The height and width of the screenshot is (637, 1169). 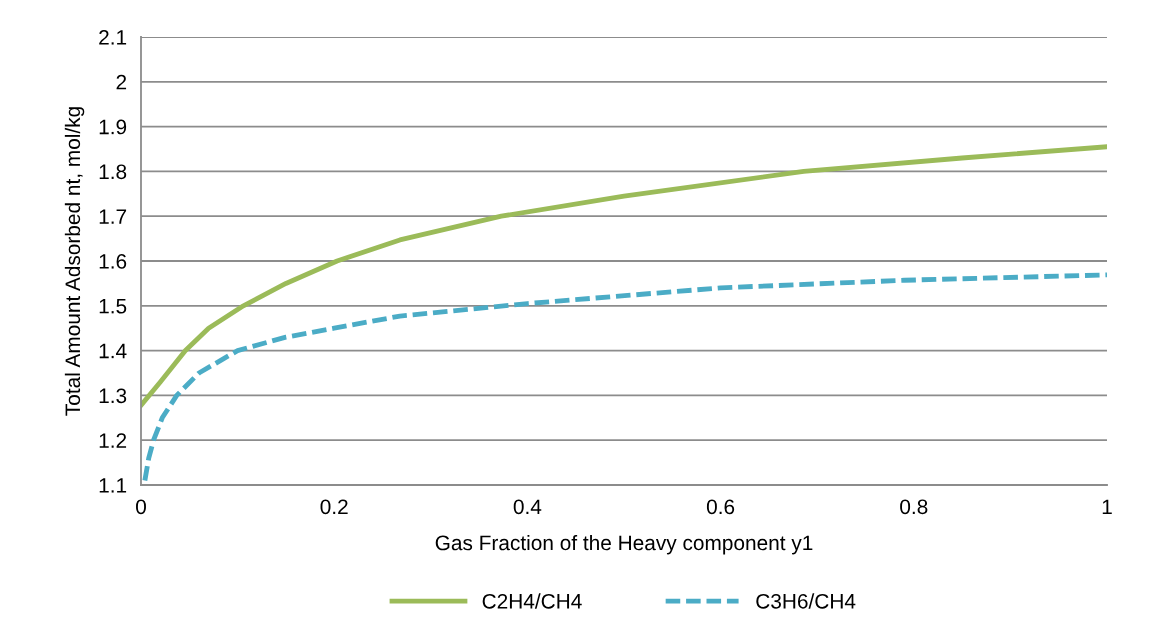 I want to click on x-axis-title: Gas Fraction of the Heavy component y1, so click(x=624, y=544).